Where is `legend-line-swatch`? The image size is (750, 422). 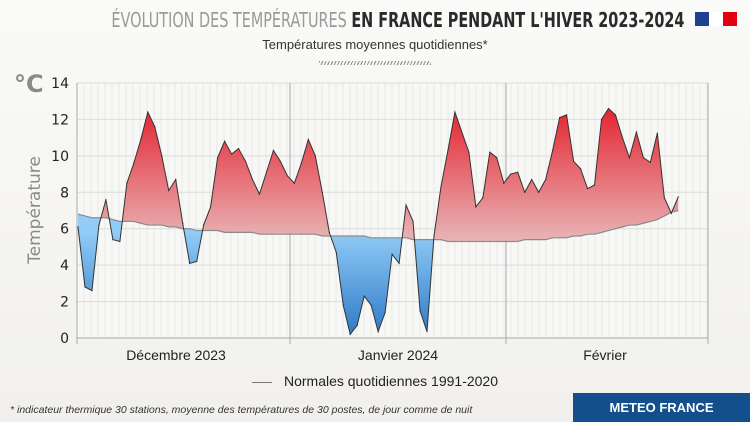 legend-line-swatch is located at coordinates (261, 382).